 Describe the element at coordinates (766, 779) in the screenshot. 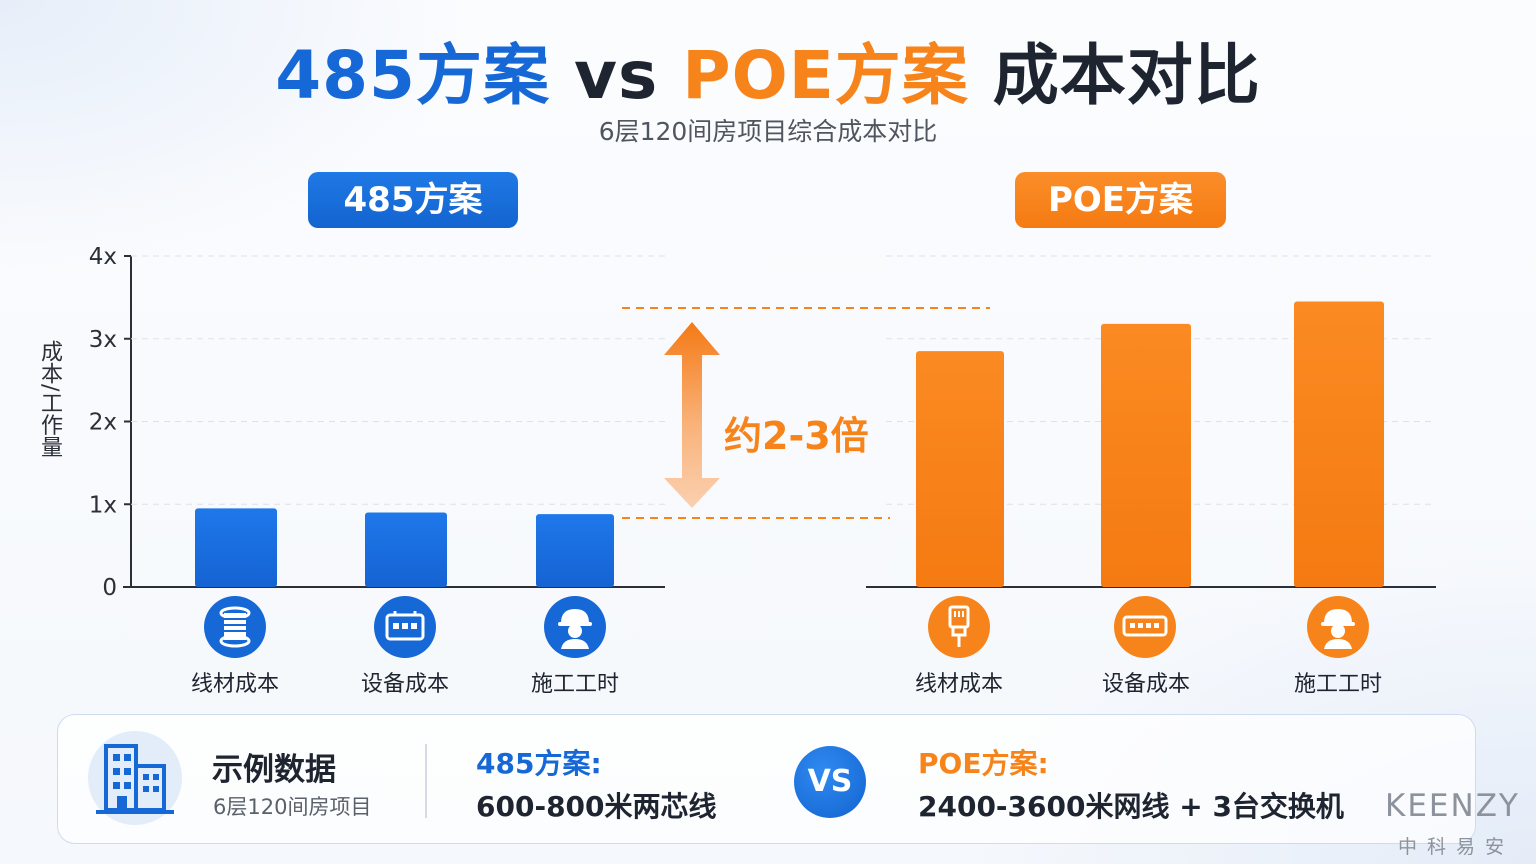

I see `sample-data-panel` at that location.